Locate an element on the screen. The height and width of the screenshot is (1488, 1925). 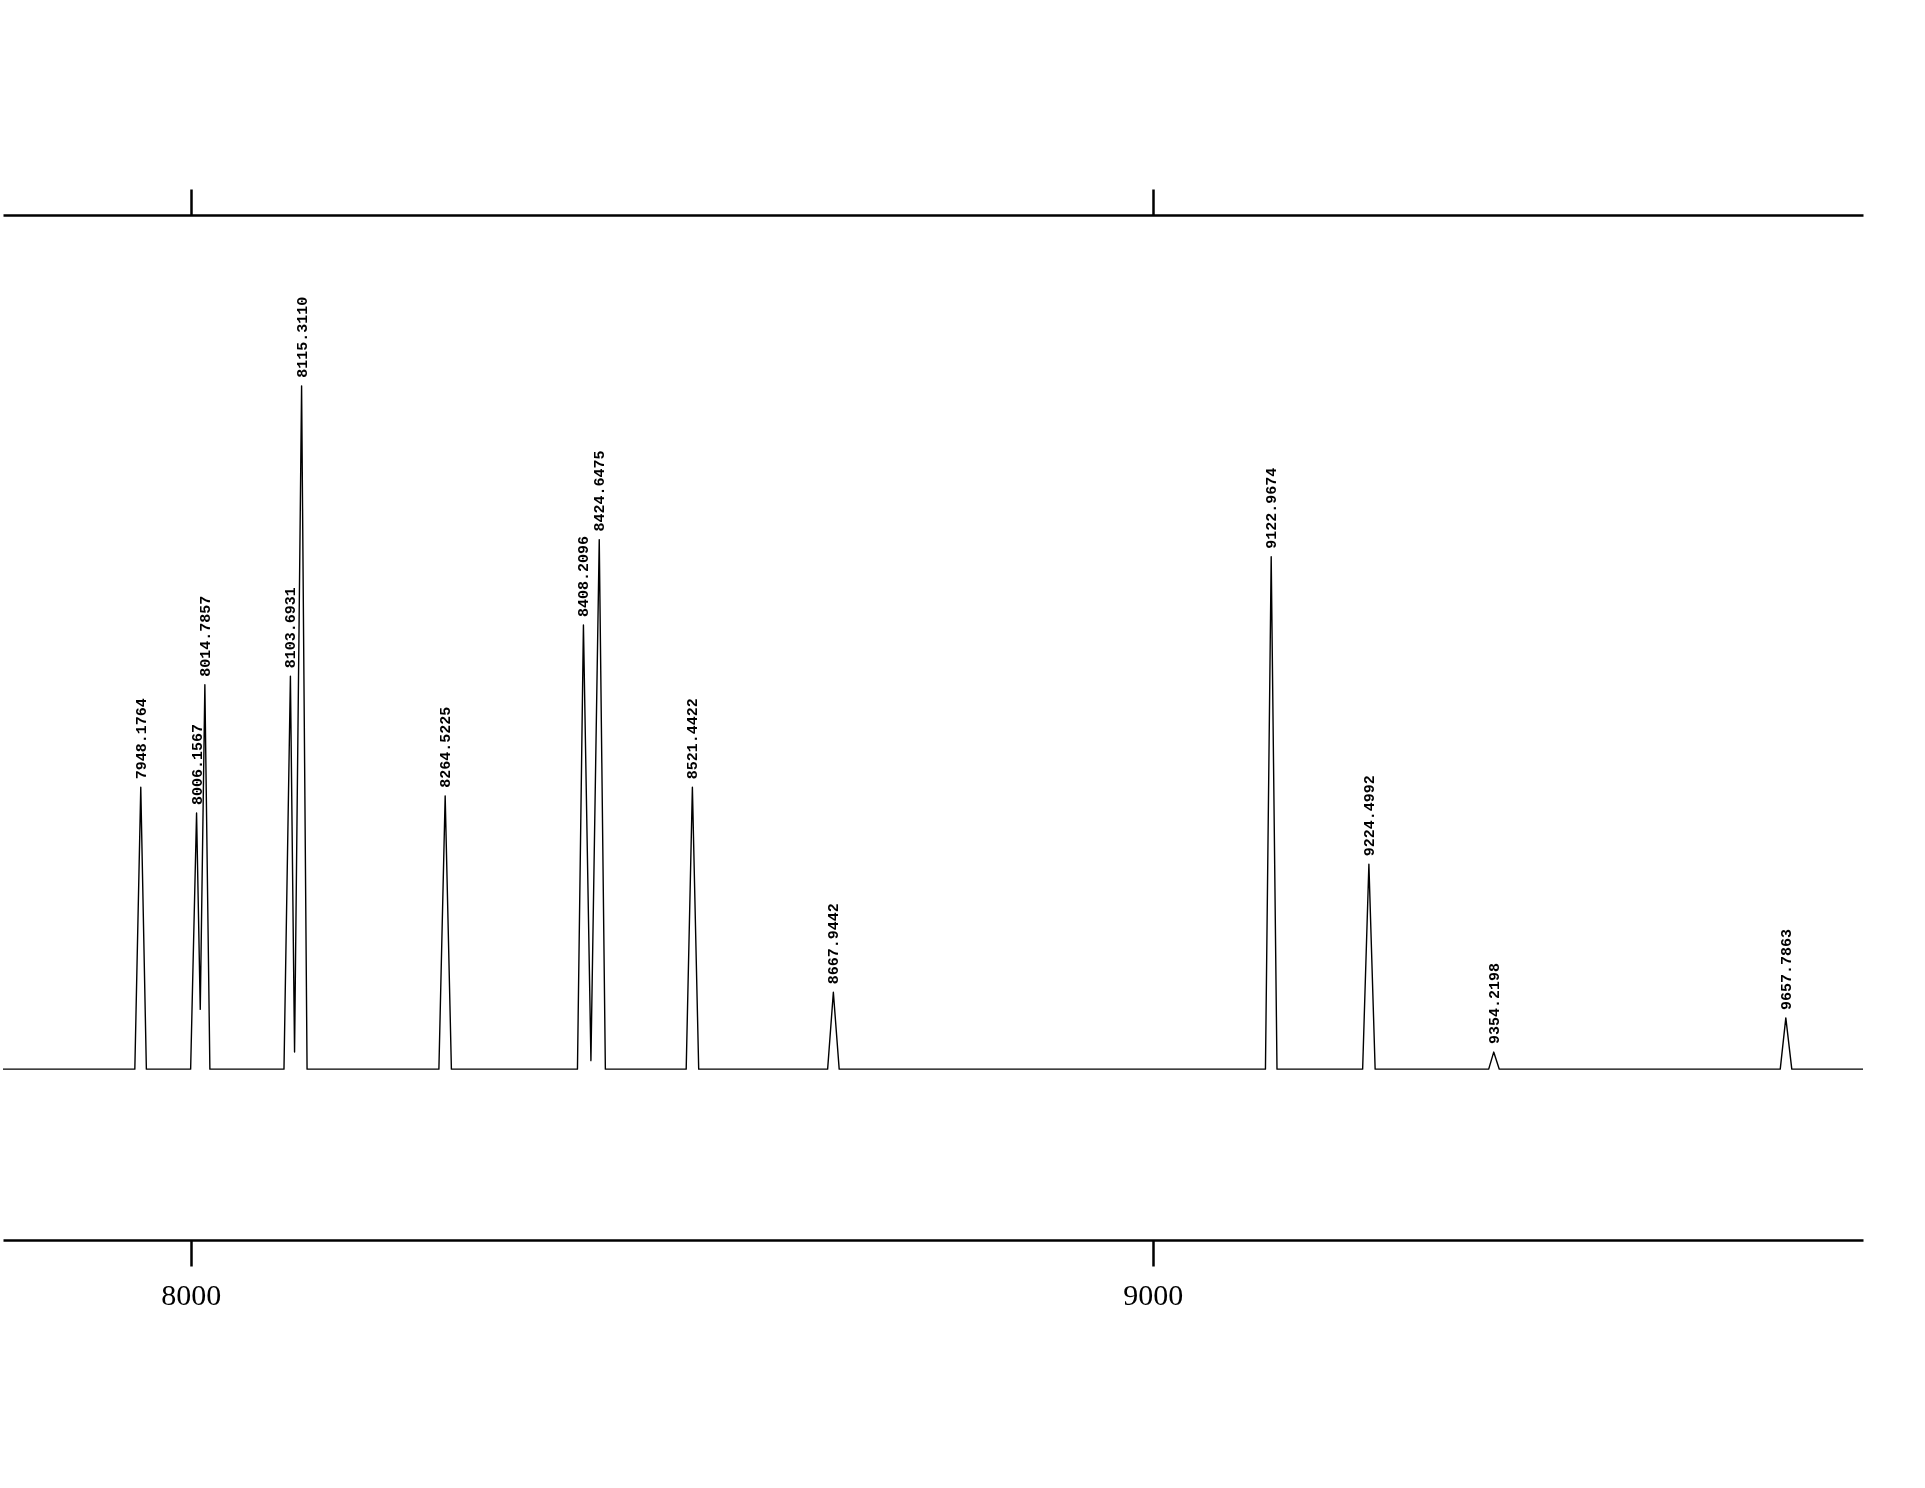
annotation: 8014.7857 is located at coordinates (206, 636).